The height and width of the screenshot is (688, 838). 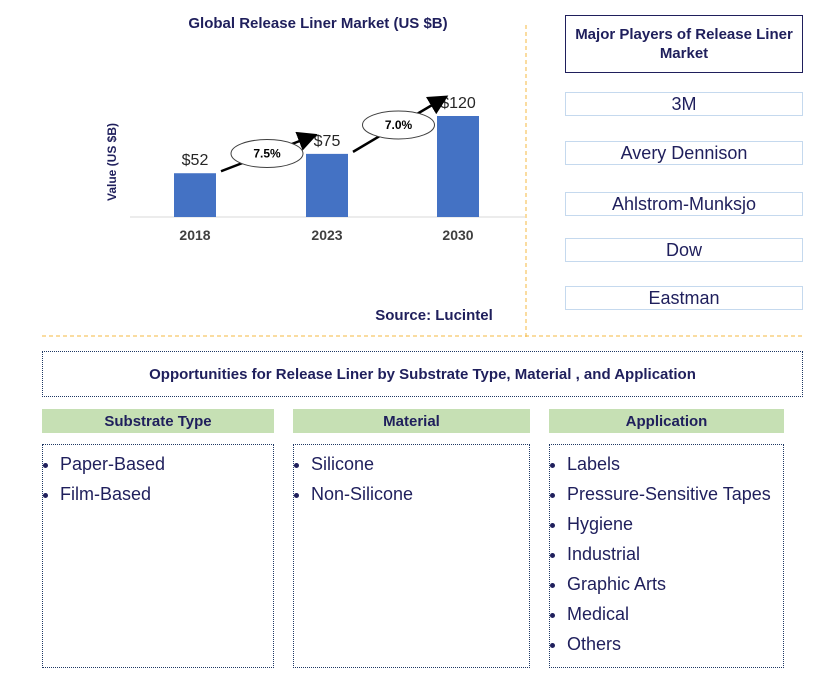 What do you see at coordinates (434, 315) in the screenshot?
I see `source: Source: Lucintel` at bounding box center [434, 315].